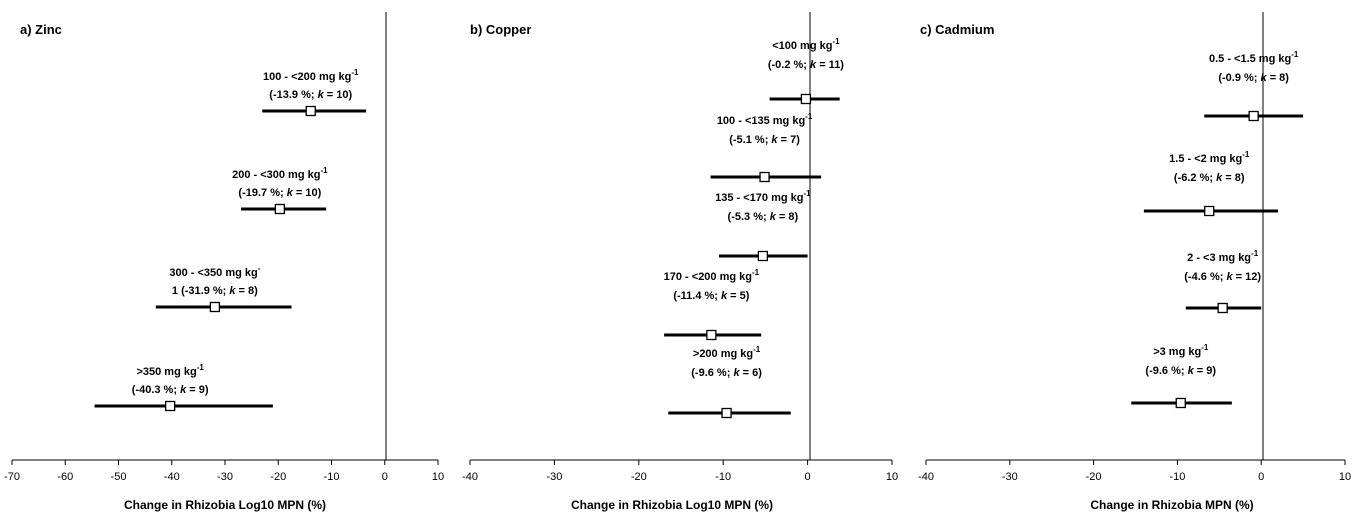 The width and height of the screenshot is (1352, 518). Describe the element at coordinates (215, 291) in the screenshot. I see `row-label-effect: 1 (-31.9 %; k = 8)` at that location.